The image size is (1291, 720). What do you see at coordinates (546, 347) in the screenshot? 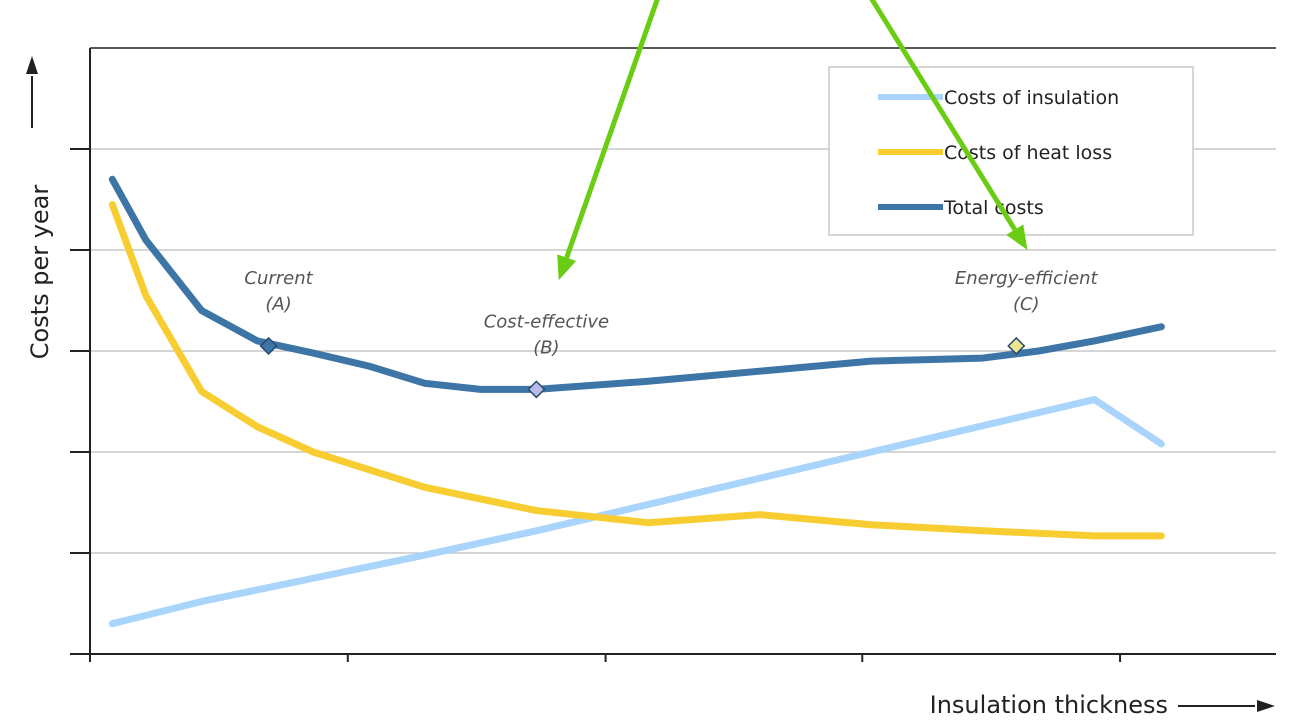
I see `annotation-letter: (B)` at bounding box center [546, 347].